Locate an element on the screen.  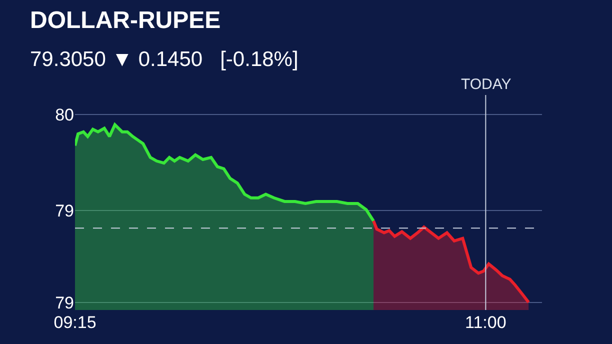
x-tick-label: 11:00 is located at coordinates (485, 322).